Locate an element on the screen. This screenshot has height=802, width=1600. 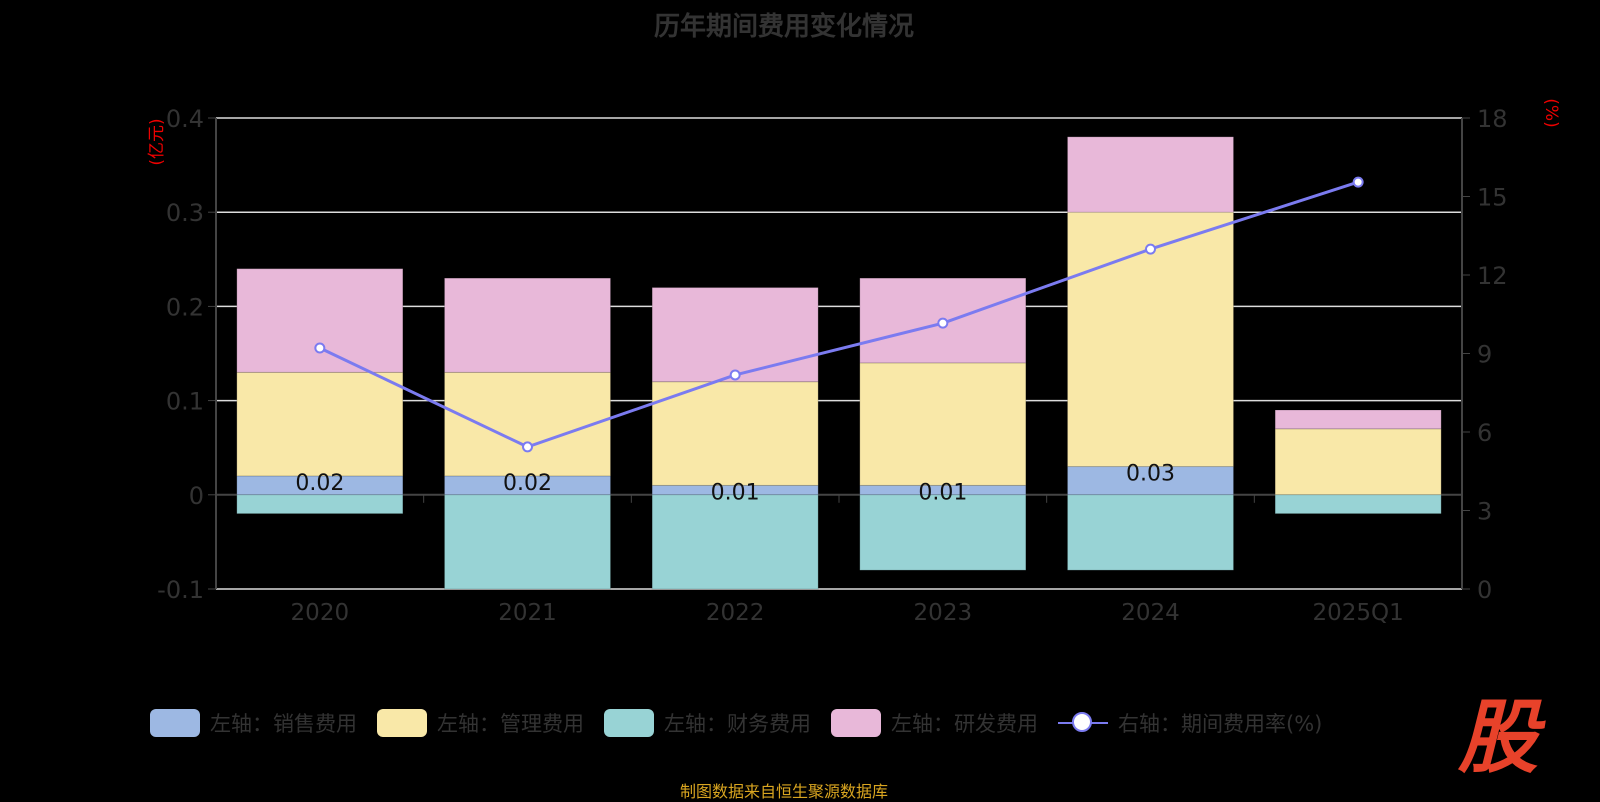
legend-item: 左轴：管理费用 is located at coordinates (480, 723).